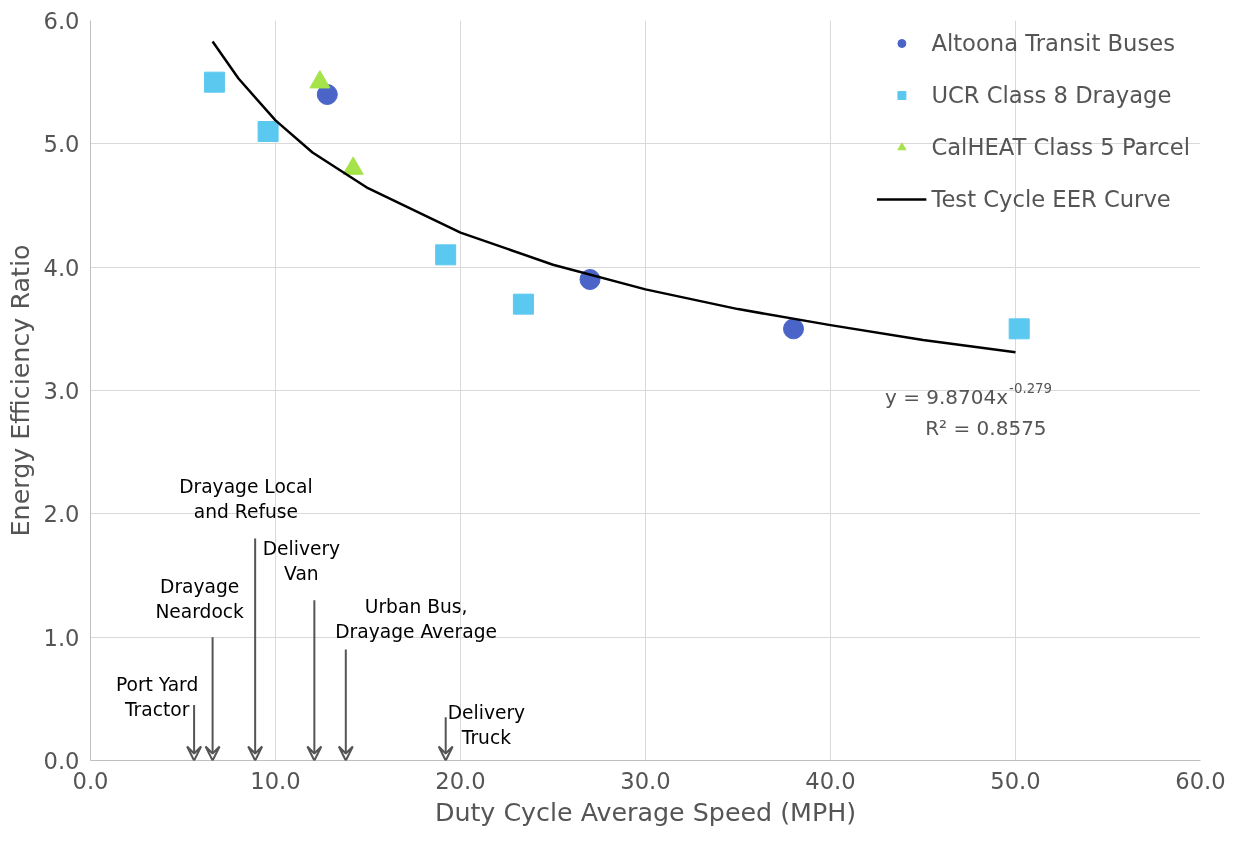 Image resolution: width=1247 pixels, height=849 pixels. Describe the element at coordinates (1051, 95) in the screenshot. I see `legend-label: UCR Class 8 Drayage` at that location.